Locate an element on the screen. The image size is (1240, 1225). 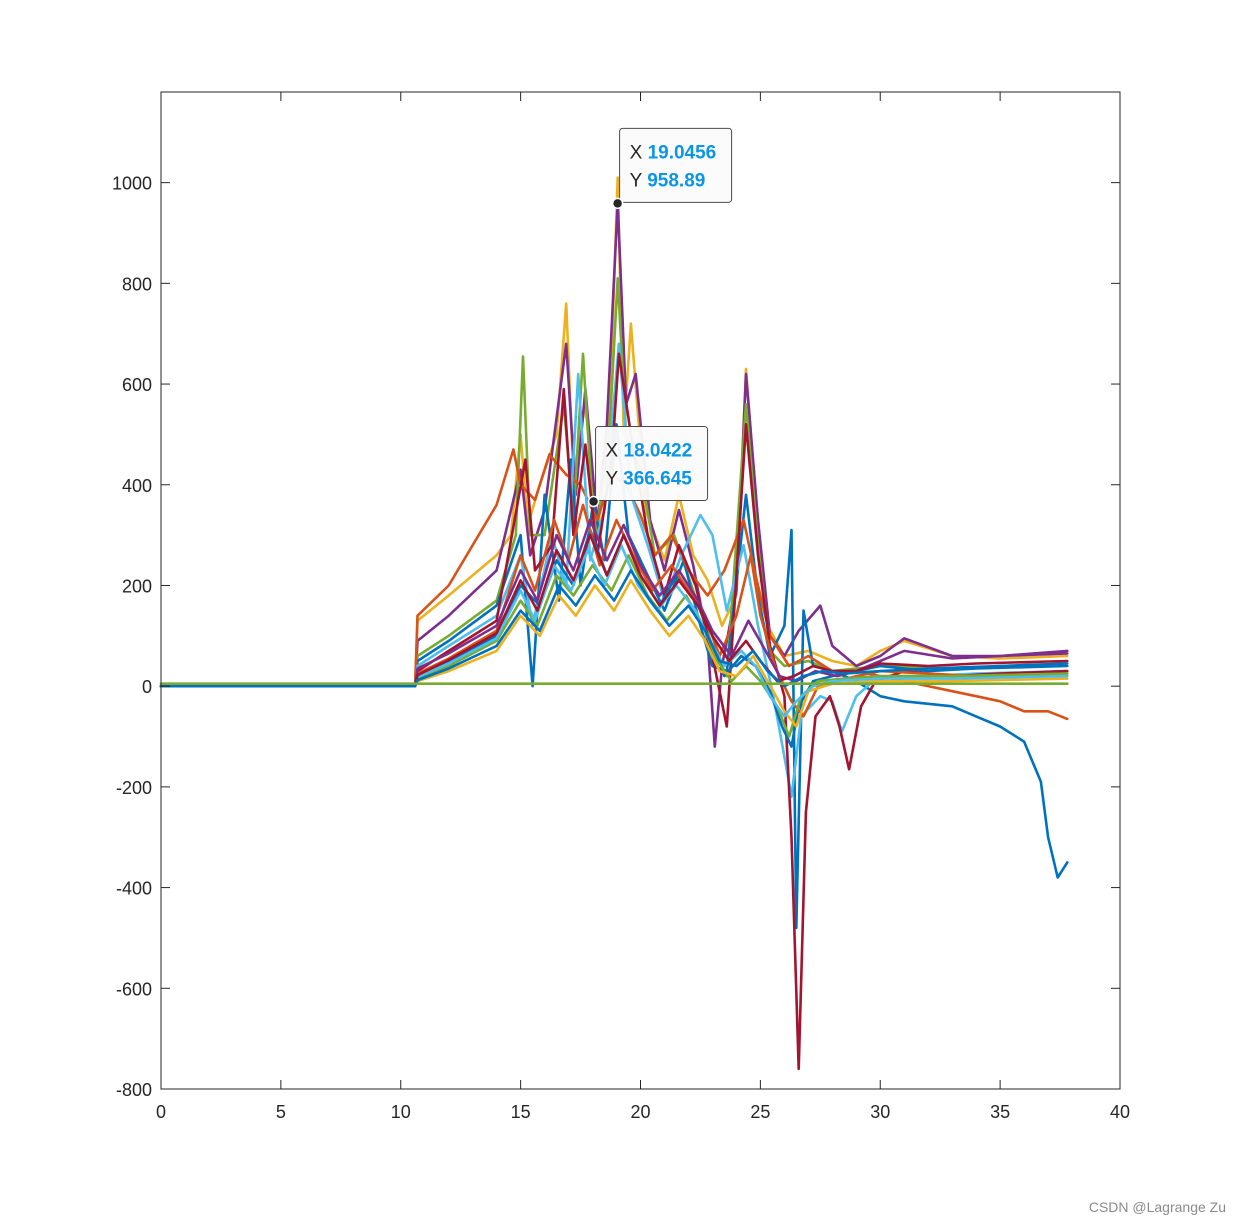
x-tick-label: 30 is located at coordinates (880, 1112).